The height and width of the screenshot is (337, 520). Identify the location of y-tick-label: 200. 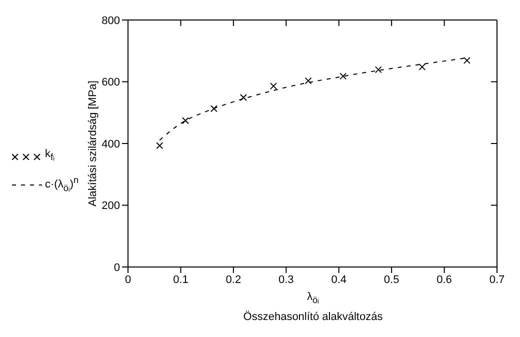
(111, 206).